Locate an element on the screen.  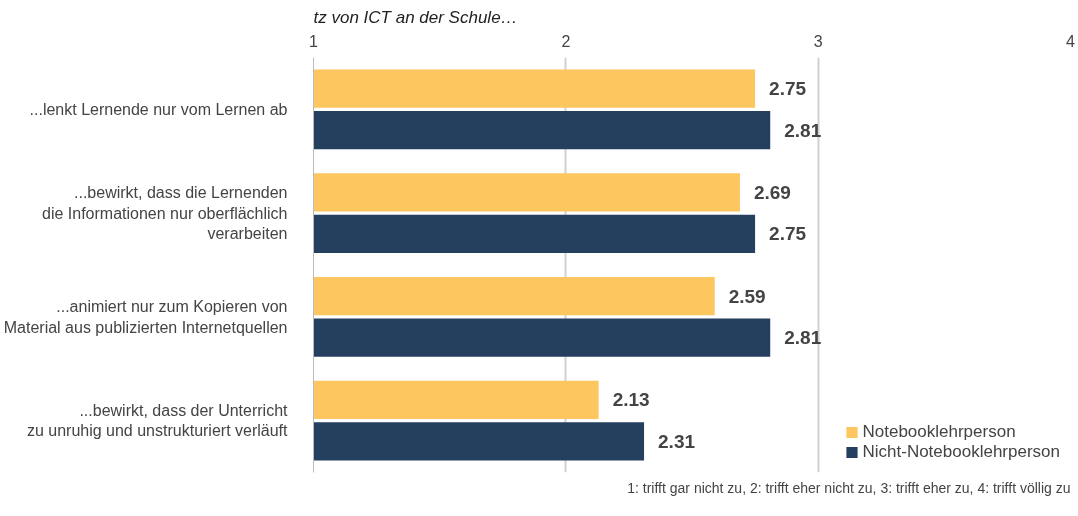
data-label: 2.13 is located at coordinates (631, 400).